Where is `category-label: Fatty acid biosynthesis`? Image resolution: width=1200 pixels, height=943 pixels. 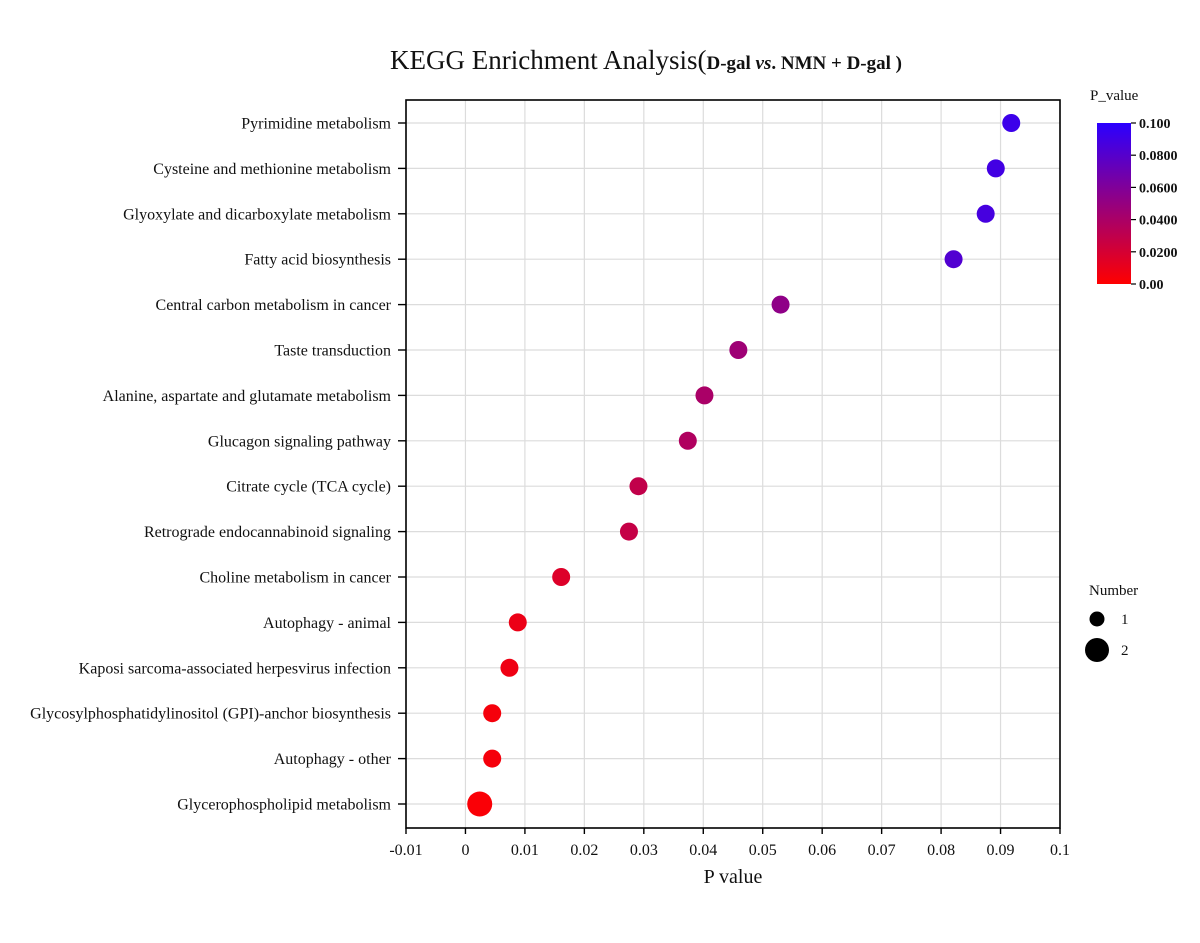 category-label: Fatty acid biosynthesis is located at coordinates (317, 260).